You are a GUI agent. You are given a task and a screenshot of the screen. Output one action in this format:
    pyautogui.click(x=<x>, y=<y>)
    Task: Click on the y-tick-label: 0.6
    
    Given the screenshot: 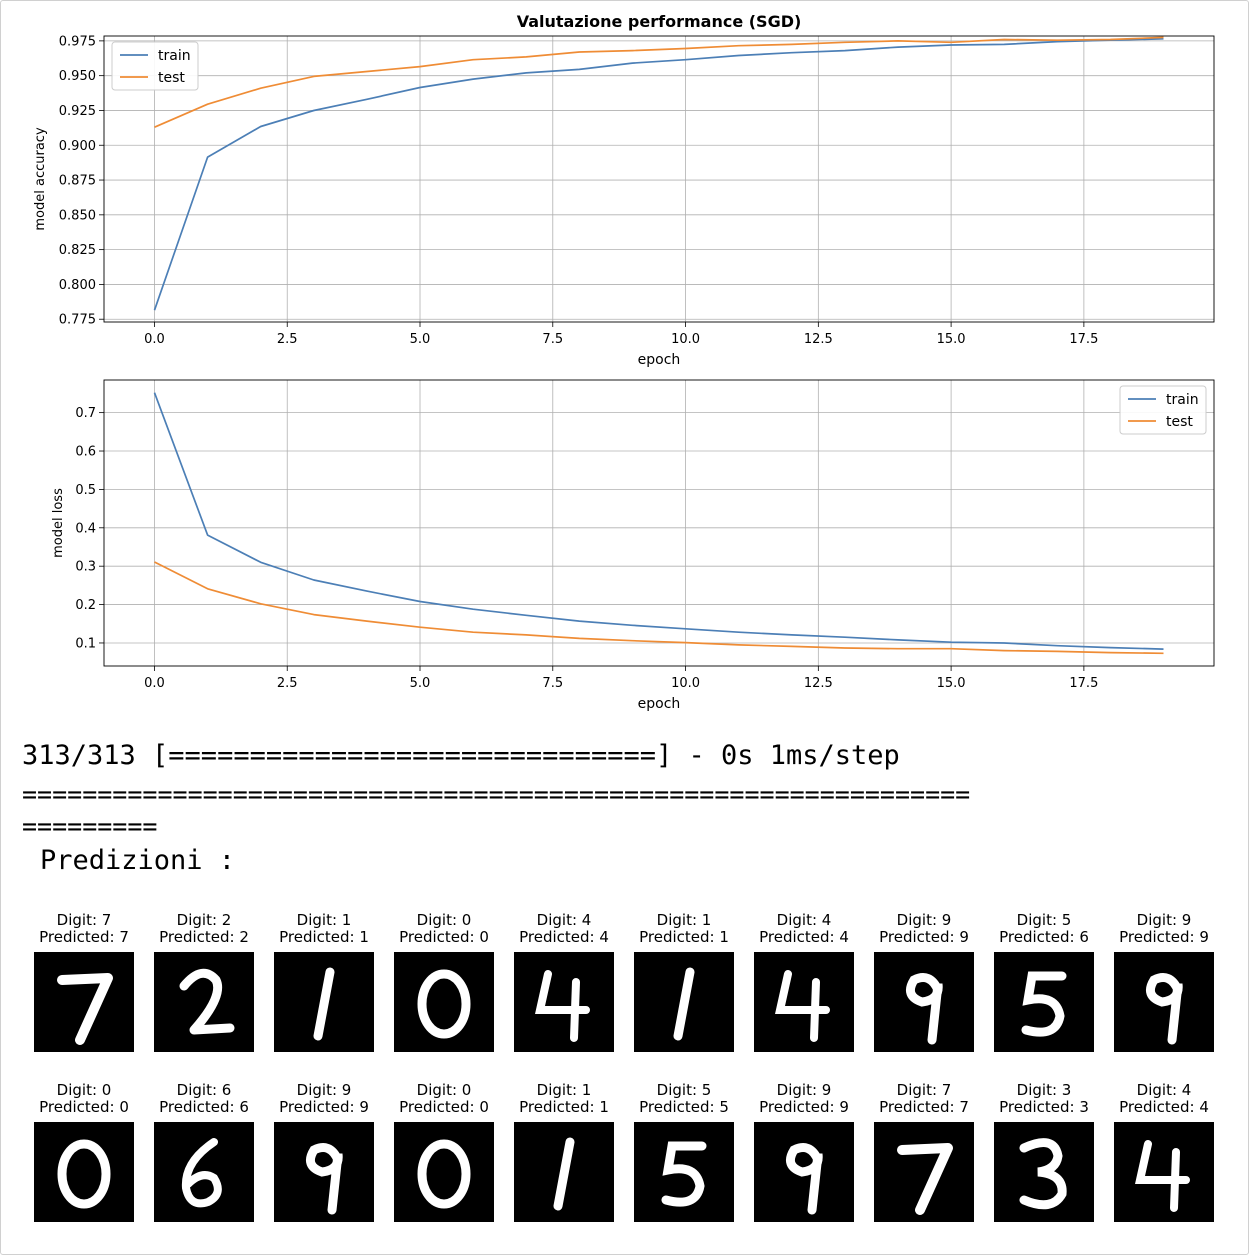 What is the action you would take?
    pyautogui.click(x=85, y=452)
    